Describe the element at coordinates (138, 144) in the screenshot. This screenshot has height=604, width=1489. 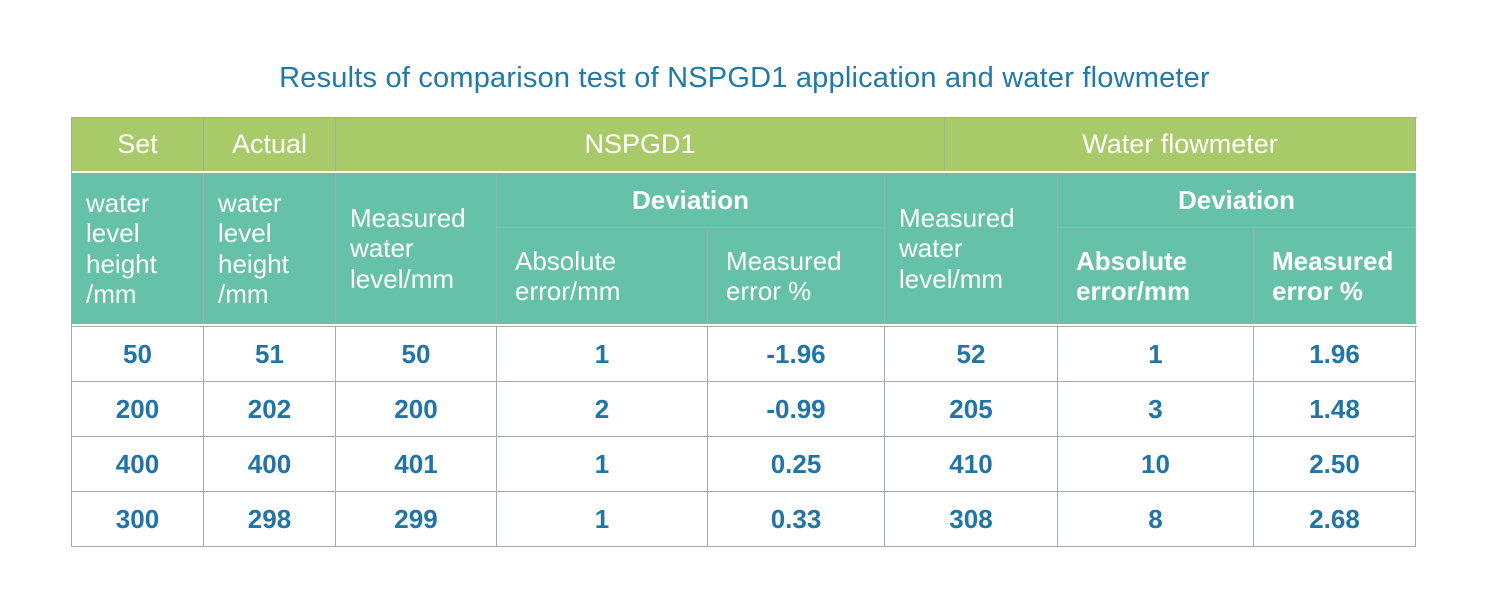
I see `top-header-set-cell: Set` at that location.